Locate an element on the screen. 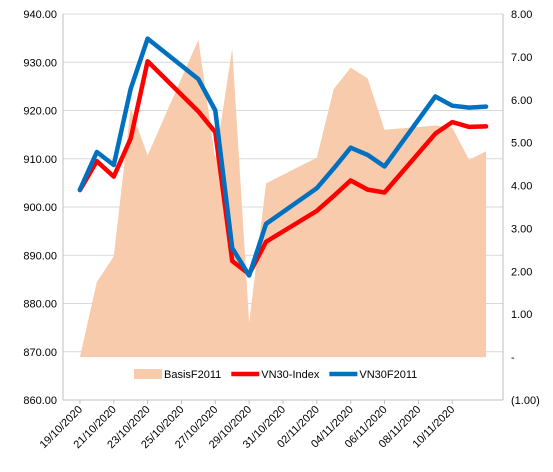 Image resolution: width=553 pixels, height=472 pixels. y-tick-label: 910.00 is located at coordinates (40, 160).